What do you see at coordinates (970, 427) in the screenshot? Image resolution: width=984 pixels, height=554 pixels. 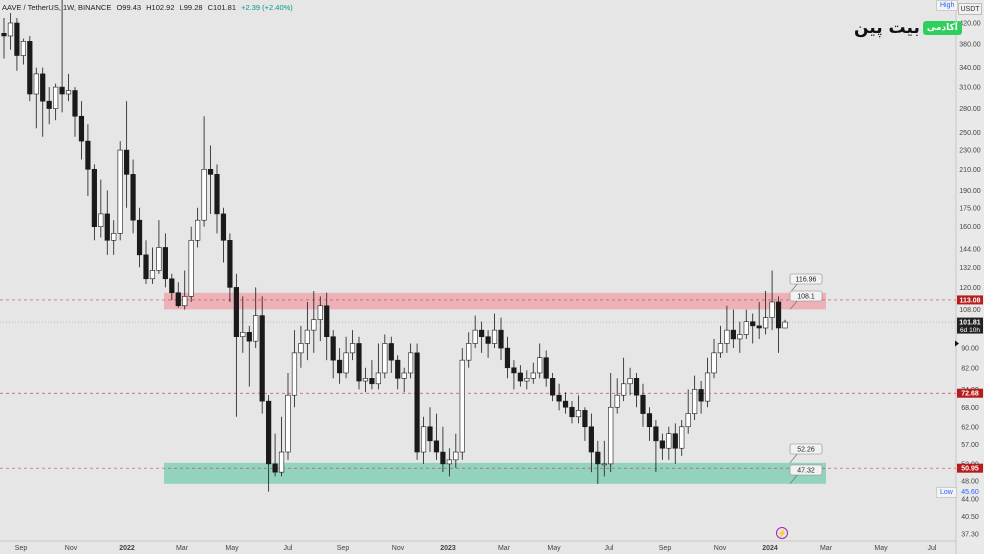 I see `y-tick-label: 62.00` at bounding box center [970, 427].